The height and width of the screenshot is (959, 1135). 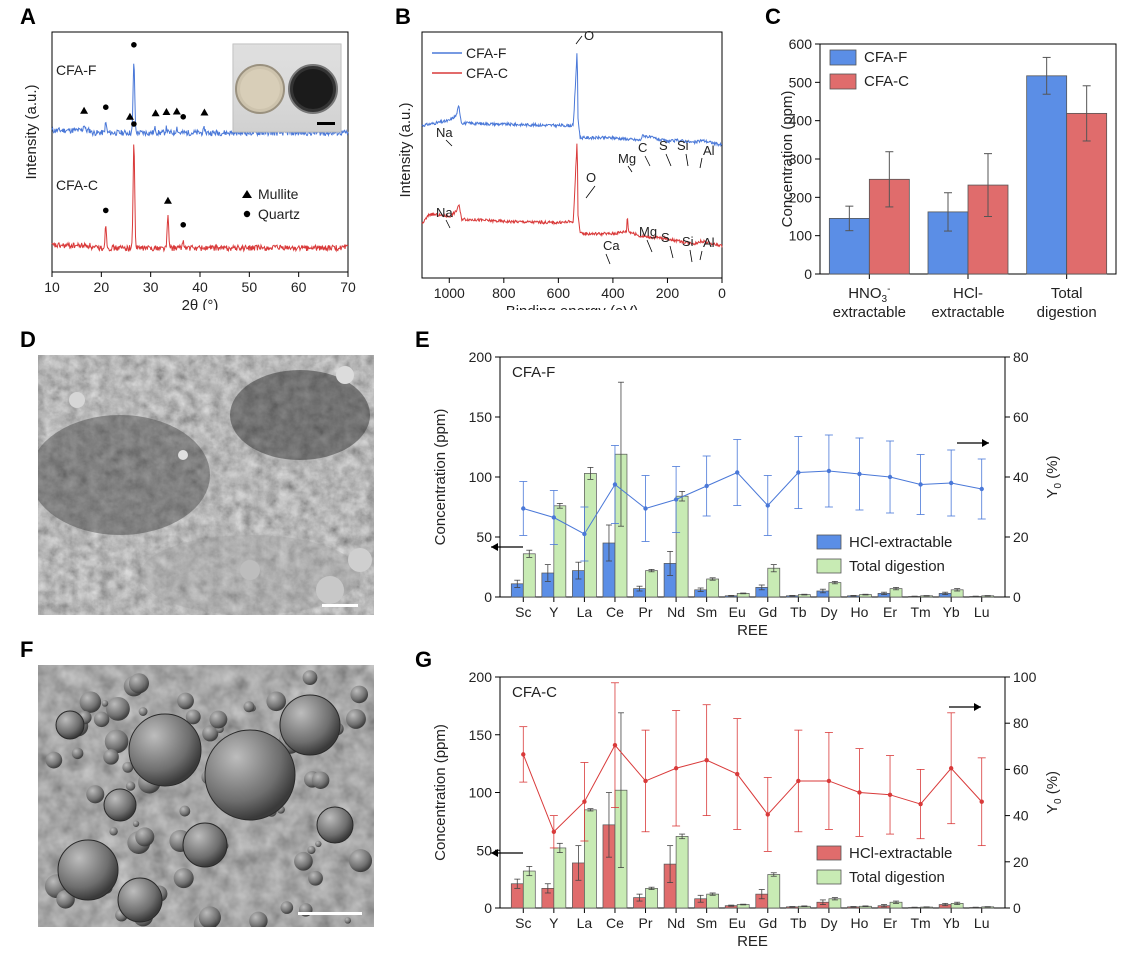 I want to click on x-tick-label: Er, so click(x=890, y=923).